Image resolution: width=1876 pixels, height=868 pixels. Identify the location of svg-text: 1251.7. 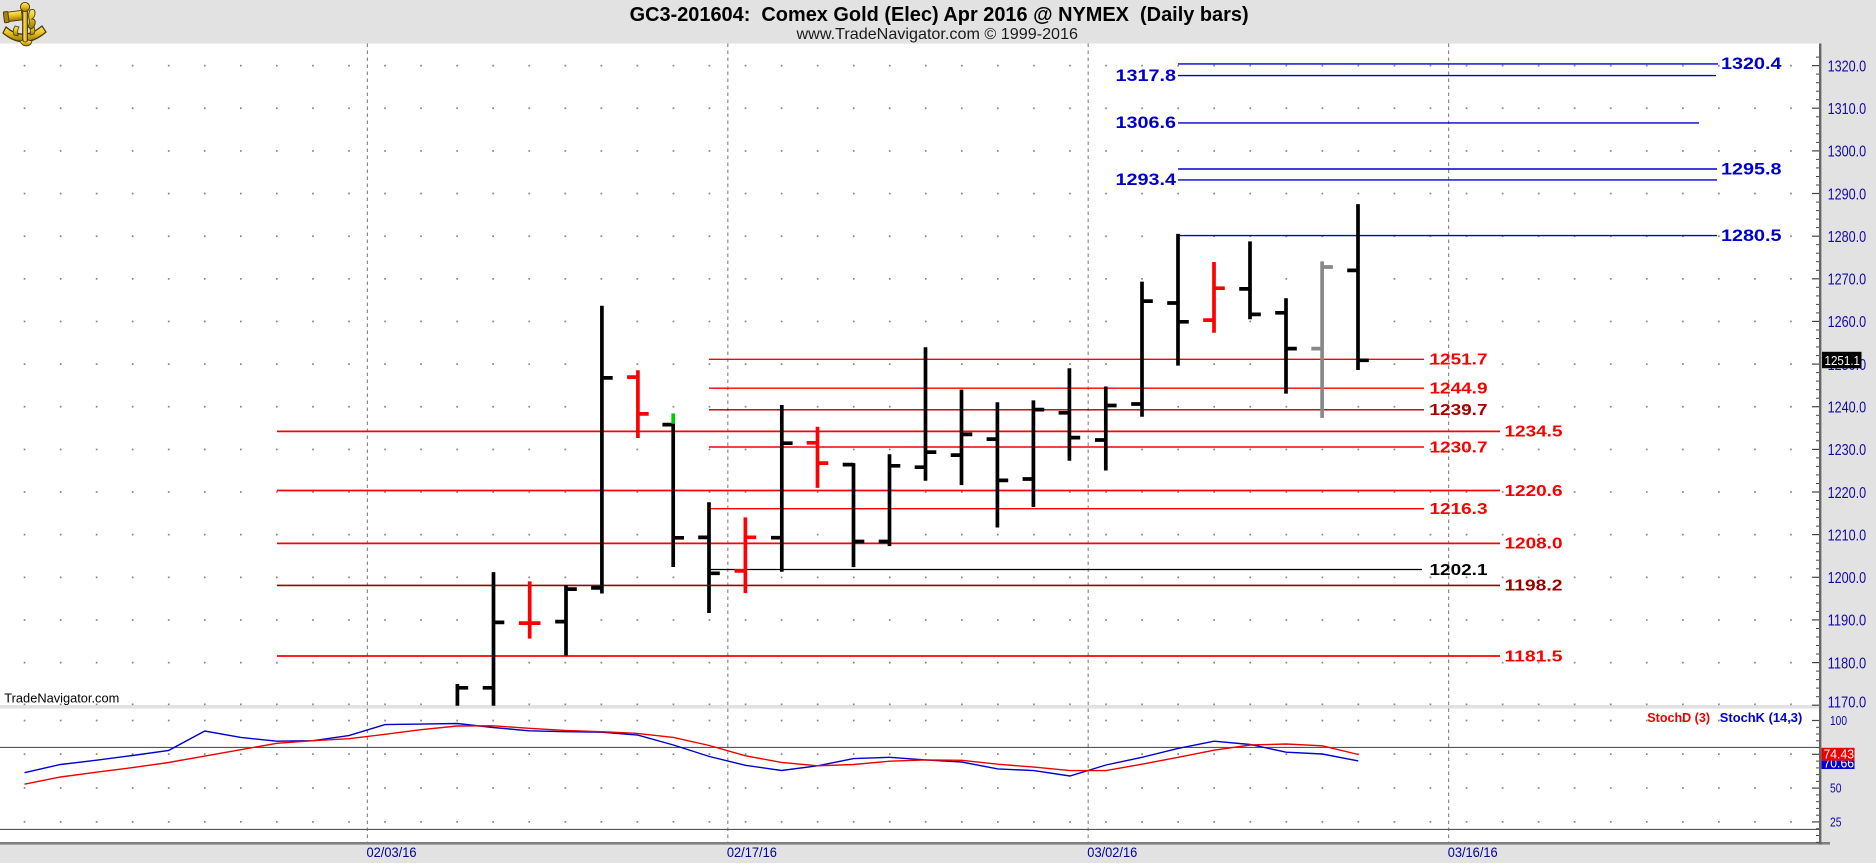
(1459, 360).